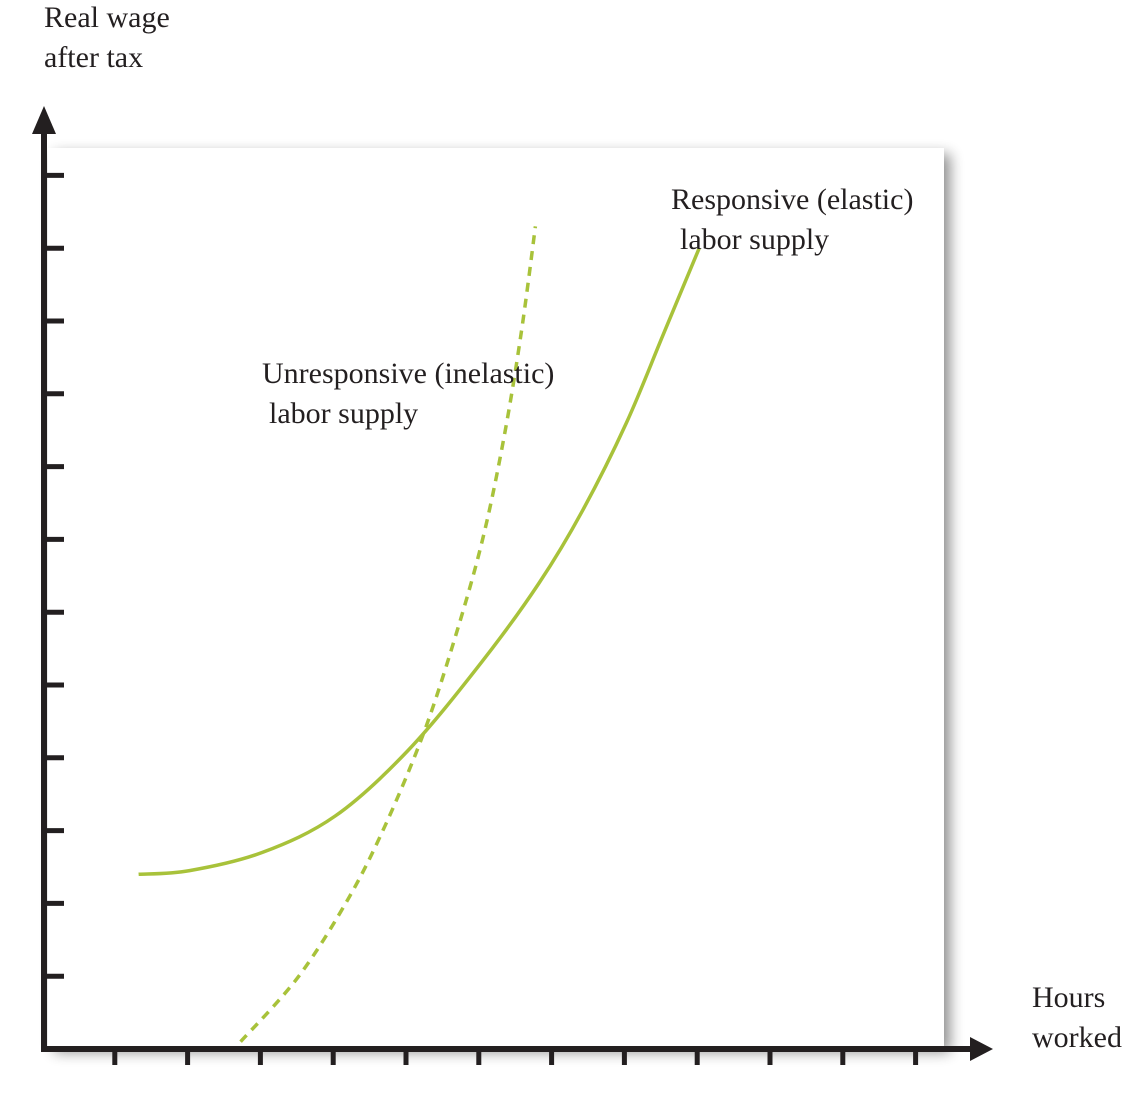  Describe the element at coordinates (344, 413) in the screenshot. I see `inelastic-curve-label-line-2: labor supply` at that location.